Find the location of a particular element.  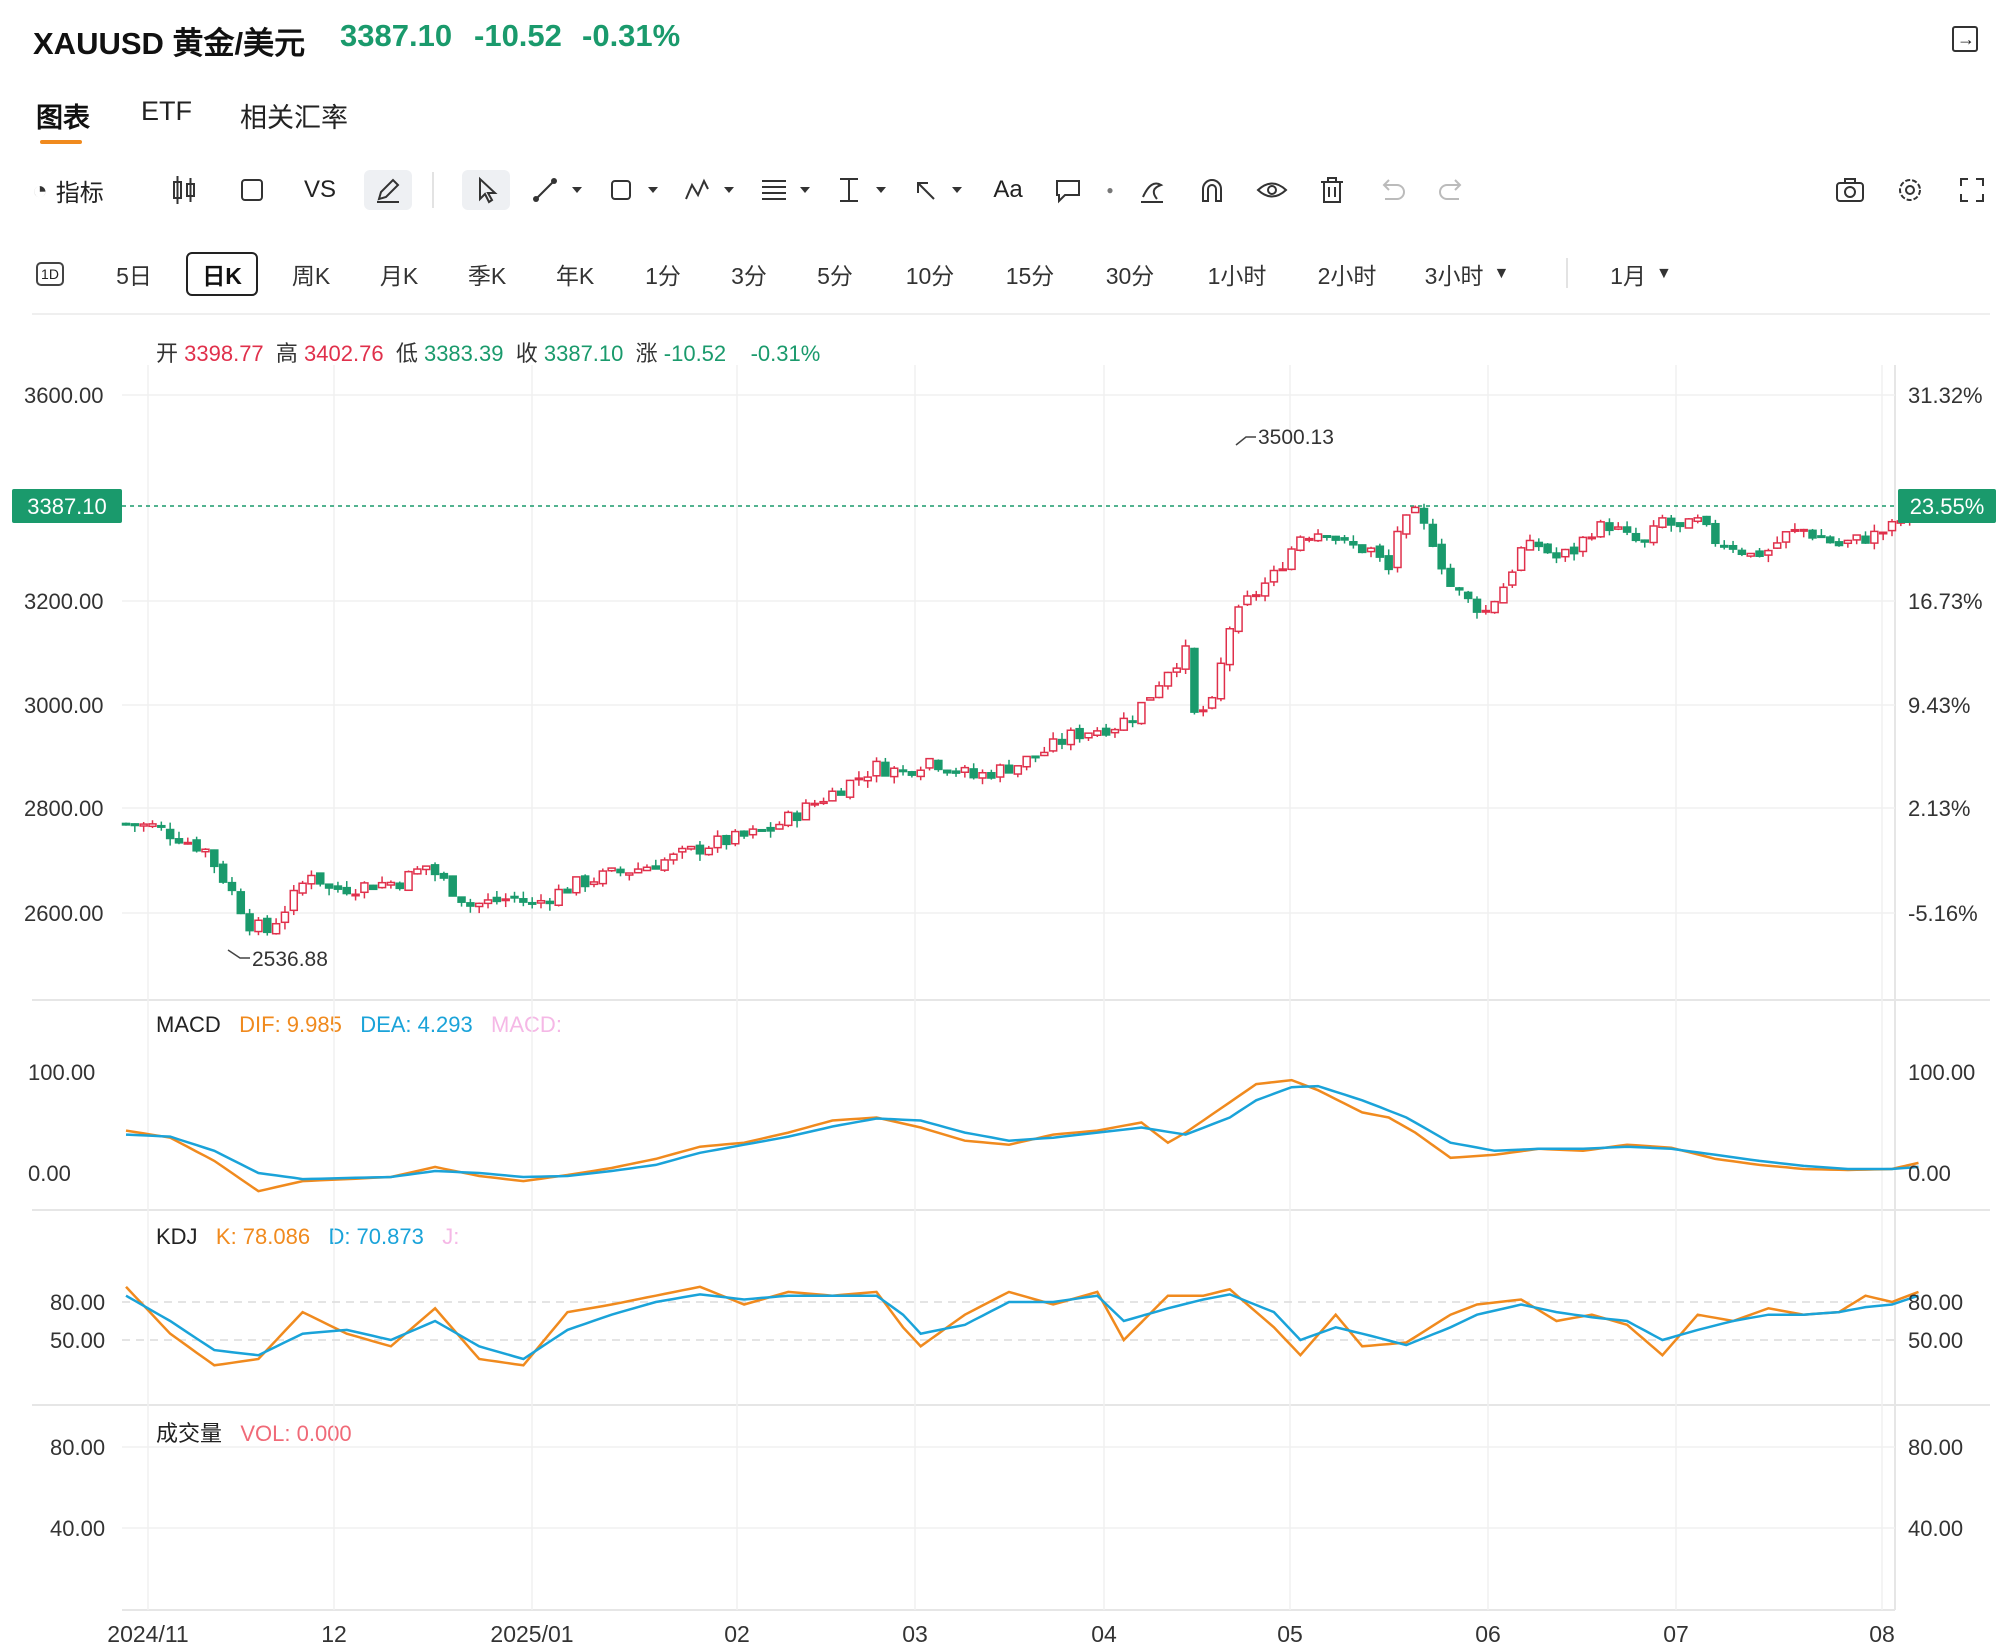

period-quarter-k: 季K is located at coordinates (487, 276).